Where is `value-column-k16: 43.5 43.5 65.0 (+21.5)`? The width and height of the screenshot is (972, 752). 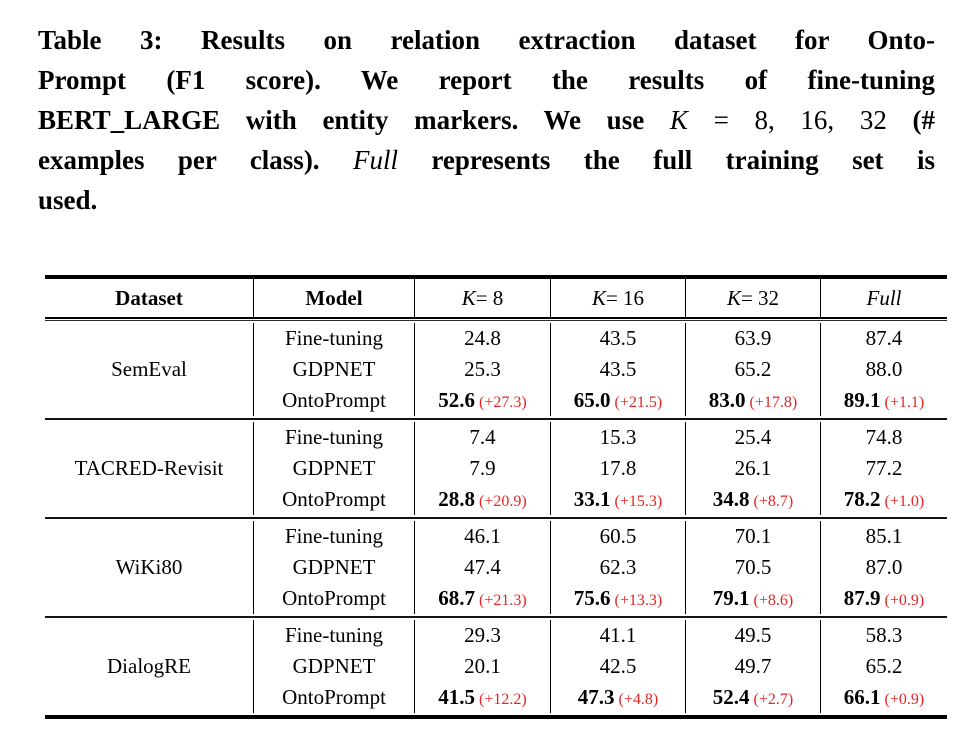
value-column-k16: 43.5 43.5 65.0 (+21.5) is located at coordinates (617, 369).